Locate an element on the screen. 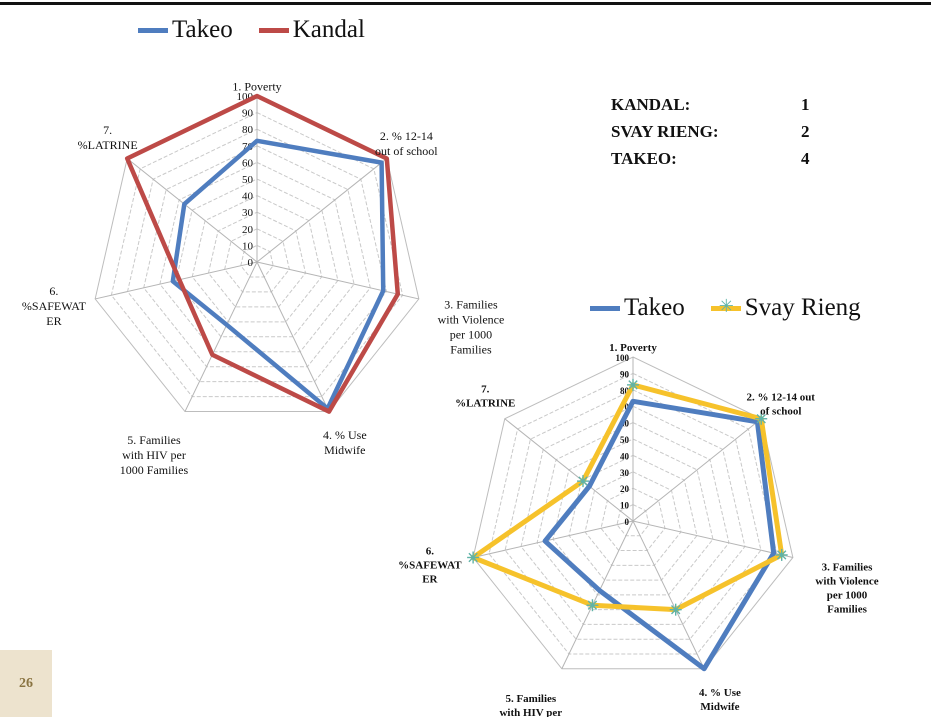 The image size is (931, 717). series-line-kandal is located at coordinates (262, 253).